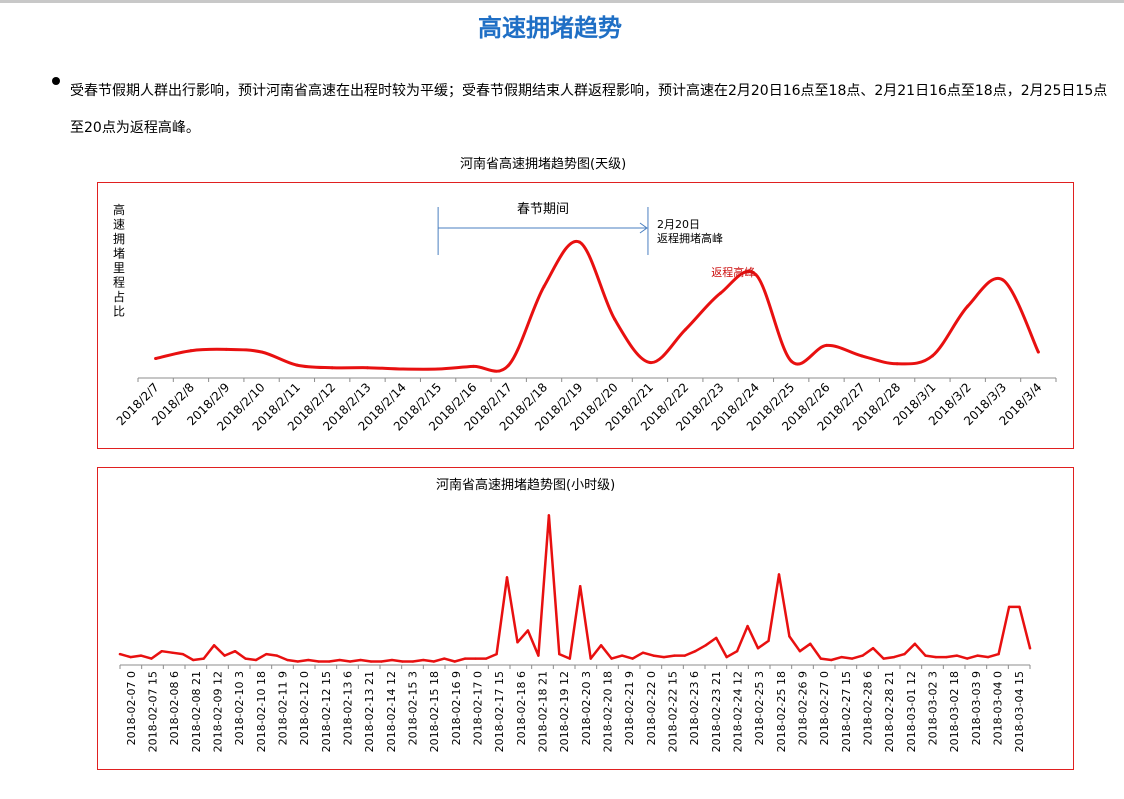  What do you see at coordinates (803, 708) in the screenshot?
I see `x-tick-label: 2018-02-26 9` at bounding box center [803, 708].